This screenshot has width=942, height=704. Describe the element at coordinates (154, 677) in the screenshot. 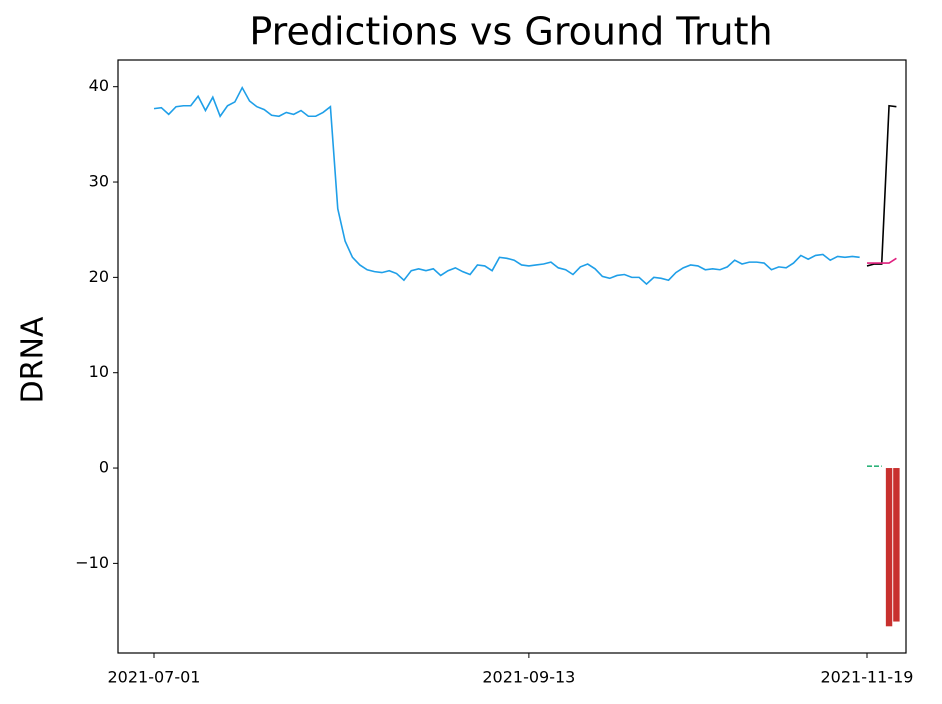

I see `x-tick-label: 2021-07-01` at that location.